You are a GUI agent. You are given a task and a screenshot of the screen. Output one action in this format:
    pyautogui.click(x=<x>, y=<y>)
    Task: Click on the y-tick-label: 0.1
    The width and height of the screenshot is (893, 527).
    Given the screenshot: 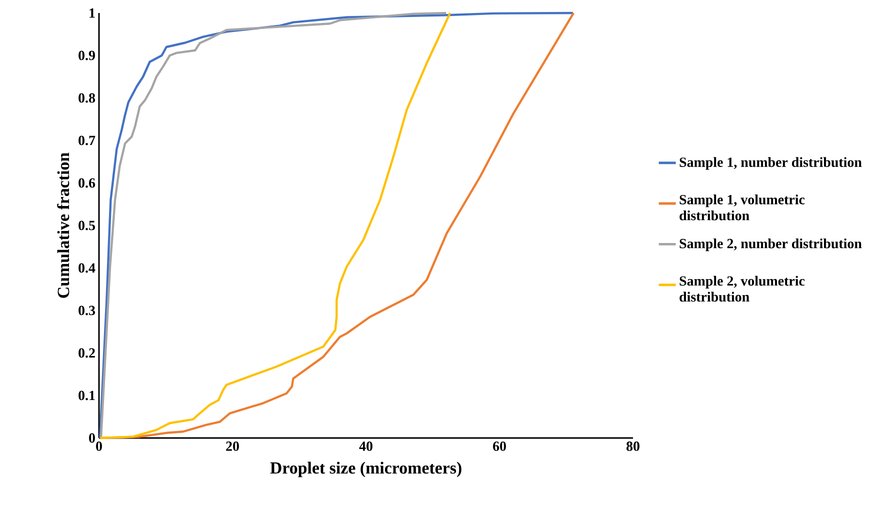 What is the action you would take?
    pyautogui.click(x=86, y=395)
    